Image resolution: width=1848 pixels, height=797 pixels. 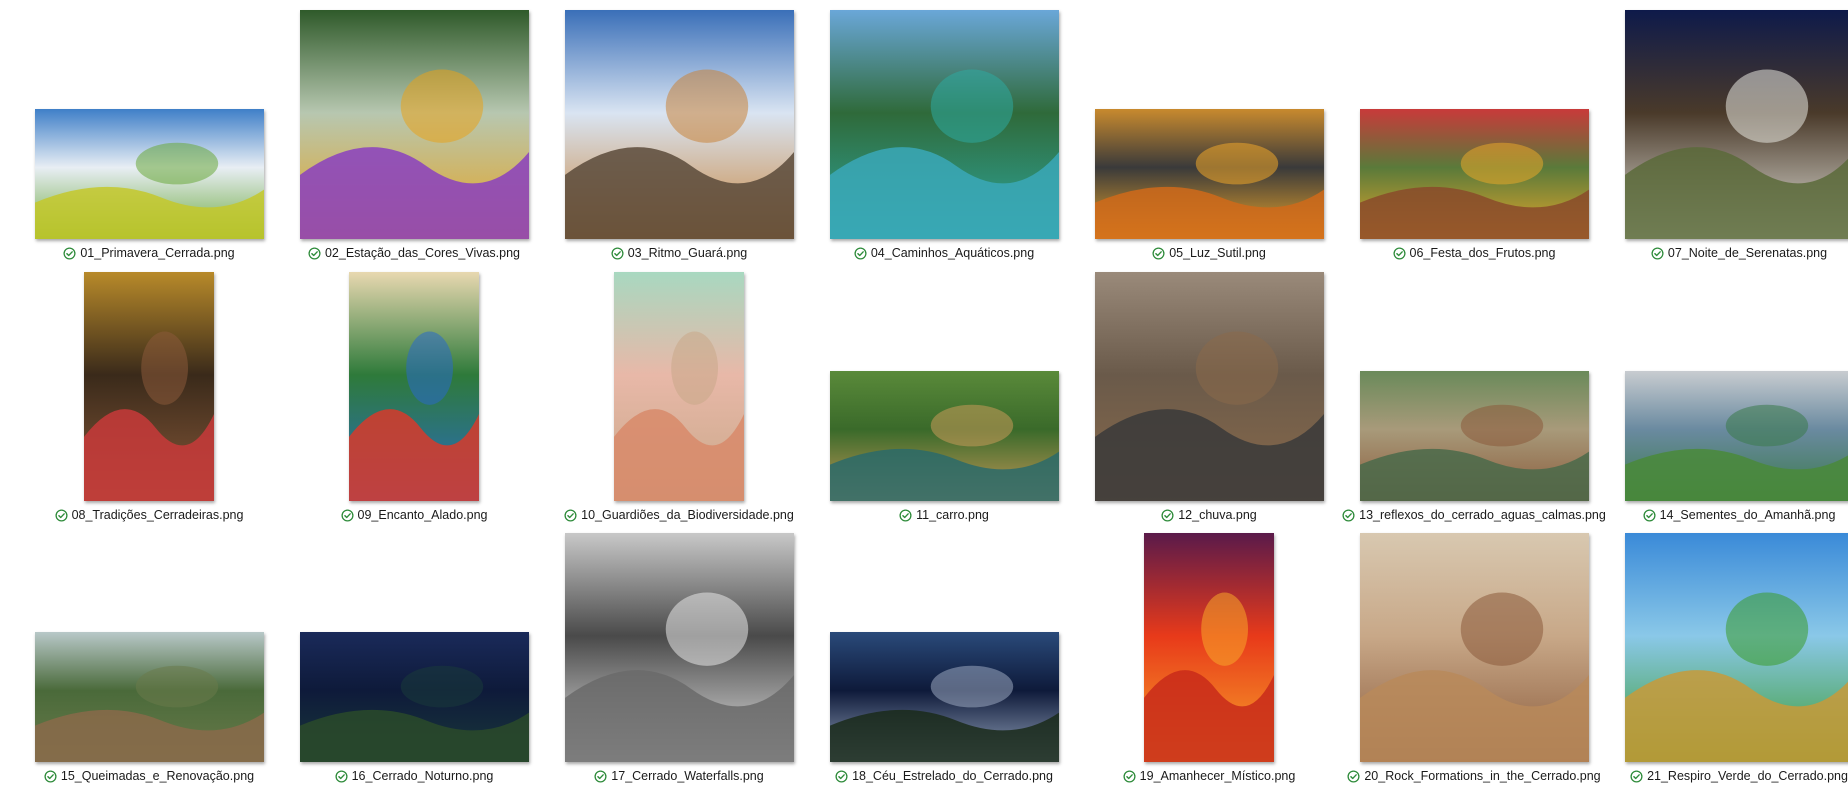 What do you see at coordinates (157, 776) in the screenshot?
I see `file-name-label: 15_Queimadas_e_Renovação.png` at bounding box center [157, 776].